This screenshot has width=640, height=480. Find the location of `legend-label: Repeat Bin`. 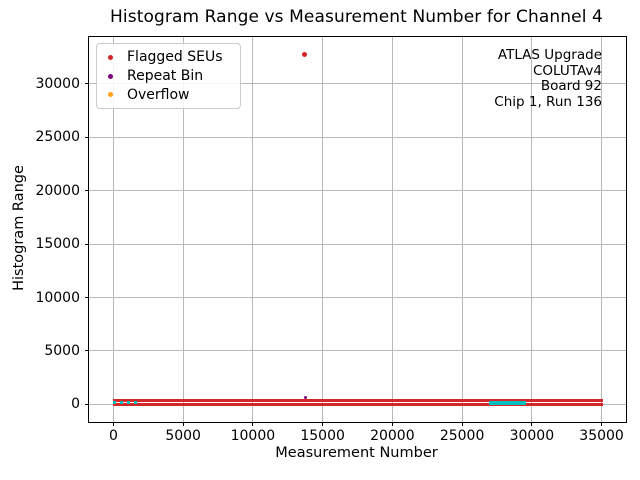

legend-label: Repeat Bin is located at coordinates (165, 76).